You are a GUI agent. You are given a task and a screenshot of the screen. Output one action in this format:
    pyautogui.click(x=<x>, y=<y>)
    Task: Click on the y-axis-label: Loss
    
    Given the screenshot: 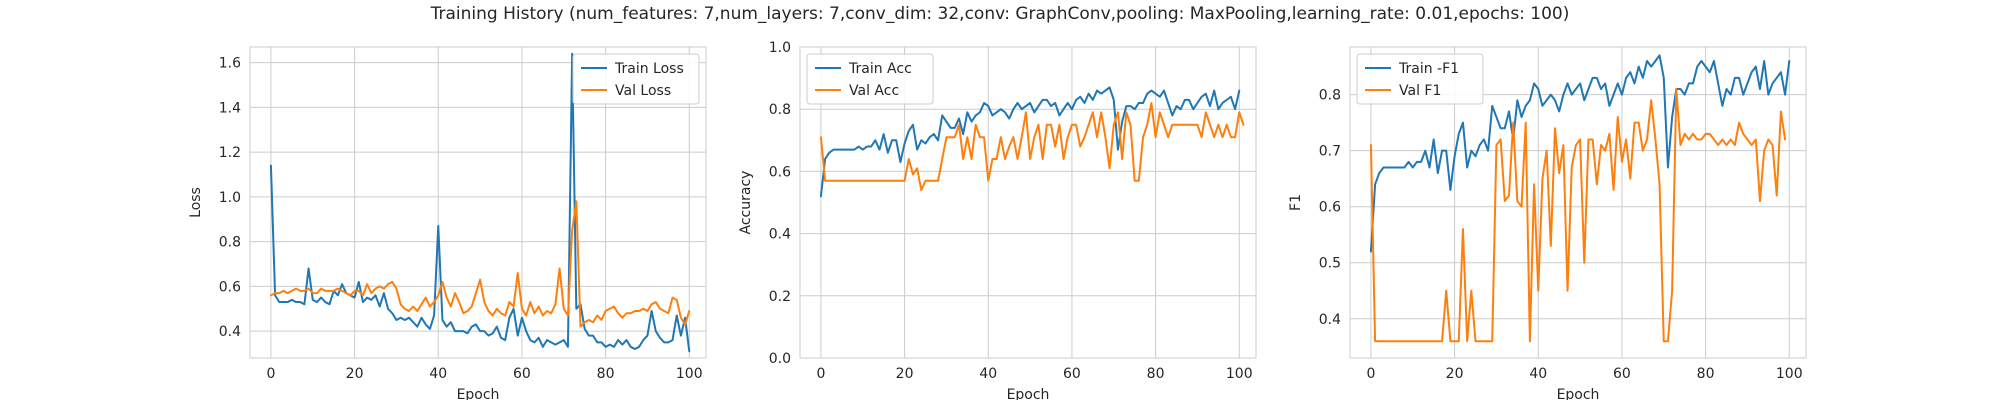 What is the action you would take?
    pyautogui.click(x=196, y=202)
    